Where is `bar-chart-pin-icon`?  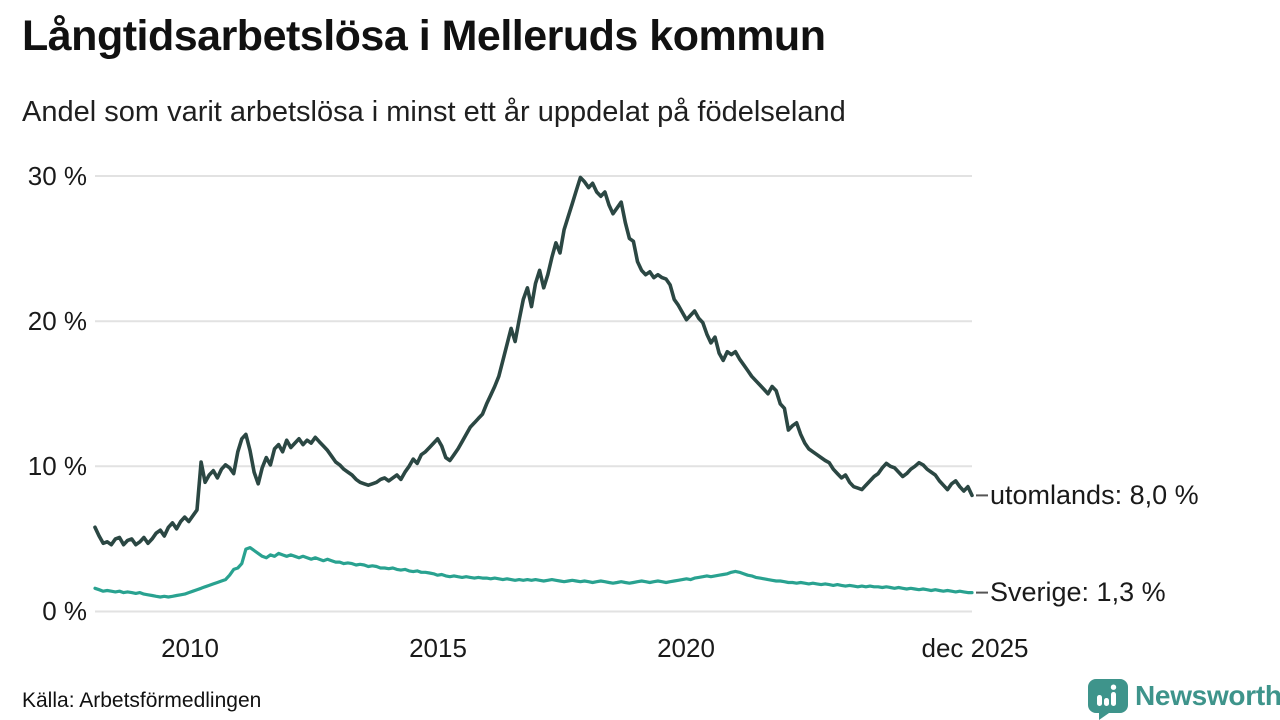
bar-chart-pin-icon is located at coordinates (1108, 699).